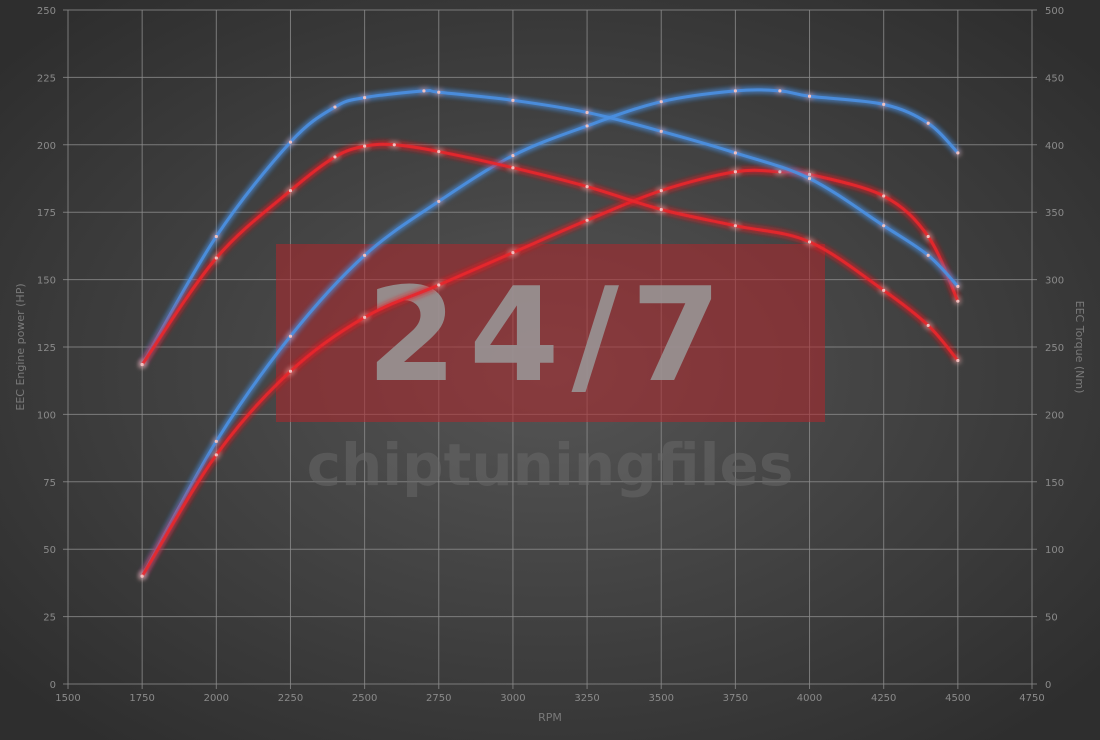 The image size is (1100, 740). I want to click on y-right-tick-label: 500, so click(1054, 11).